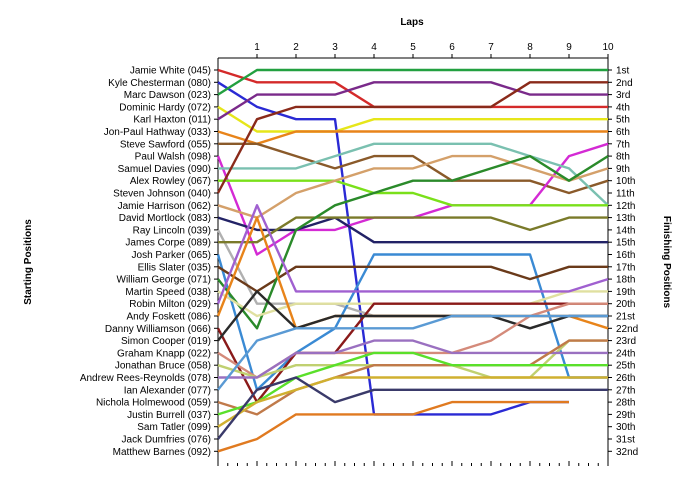 This screenshot has width=700, height=480. What do you see at coordinates (145, 378) in the screenshot?
I see `driver-label: Andrew Rees-Reynolds (078)` at bounding box center [145, 378].